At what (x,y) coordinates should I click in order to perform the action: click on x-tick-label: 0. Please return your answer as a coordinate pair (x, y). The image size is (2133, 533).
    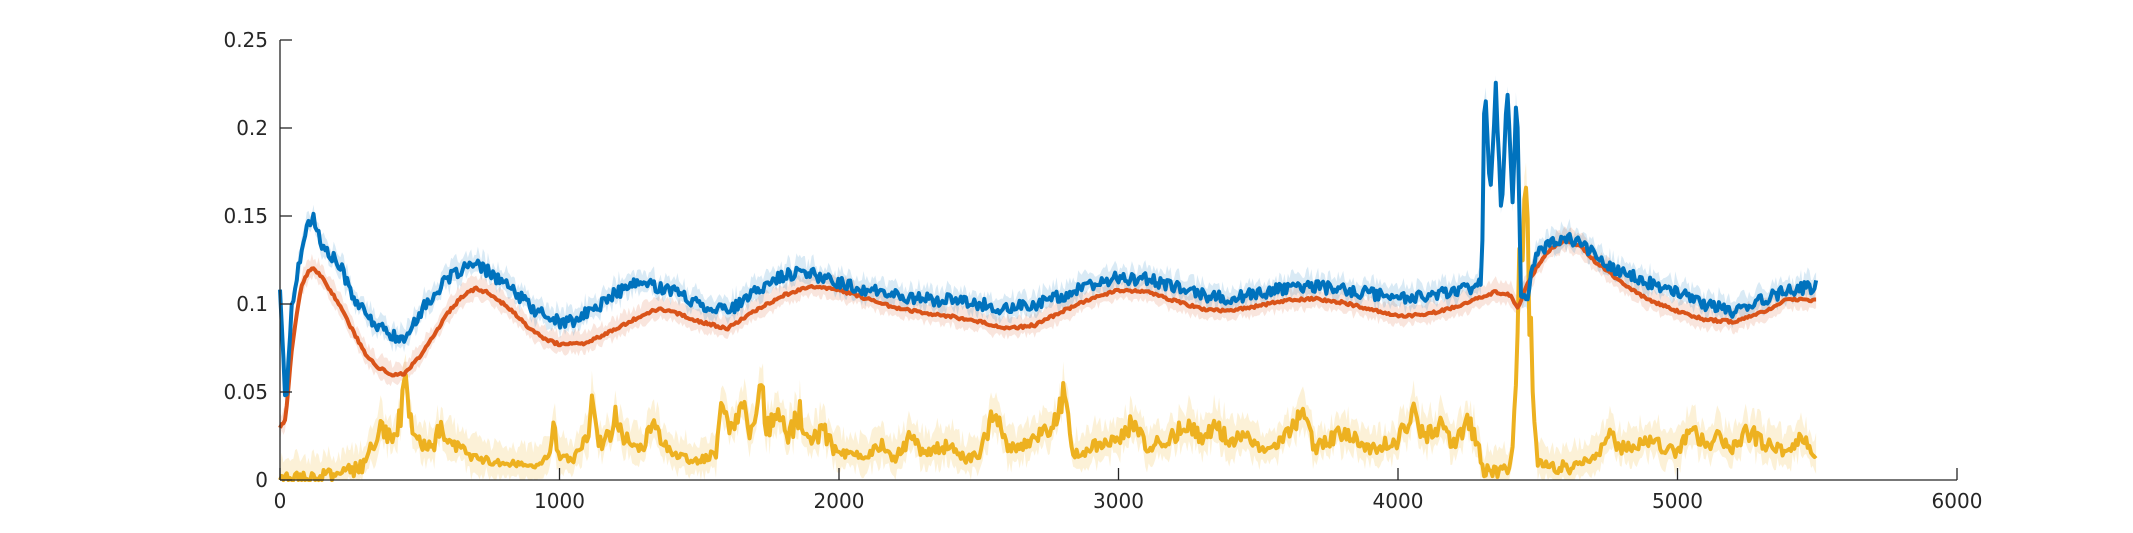
    Looking at the image, I should click on (280, 501).